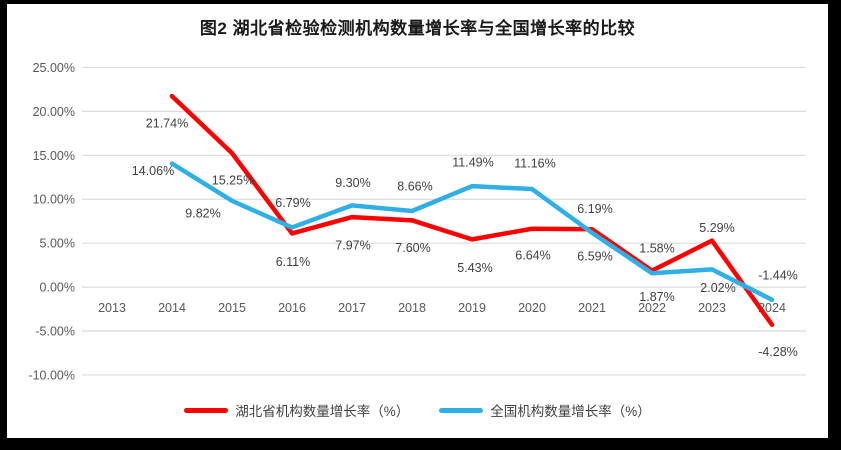 The width and height of the screenshot is (841, 450). I want to click on y-axis-tick-label: 25.00%, so click(54, 68).